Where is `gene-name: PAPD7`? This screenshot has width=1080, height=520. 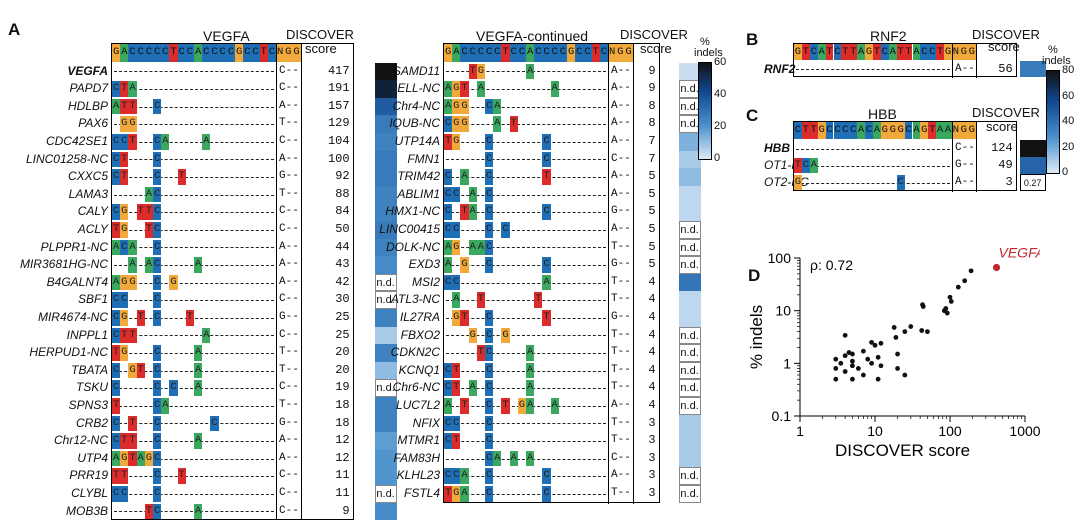 gene-name: PAPD7 is located at coordinates (88, 88).